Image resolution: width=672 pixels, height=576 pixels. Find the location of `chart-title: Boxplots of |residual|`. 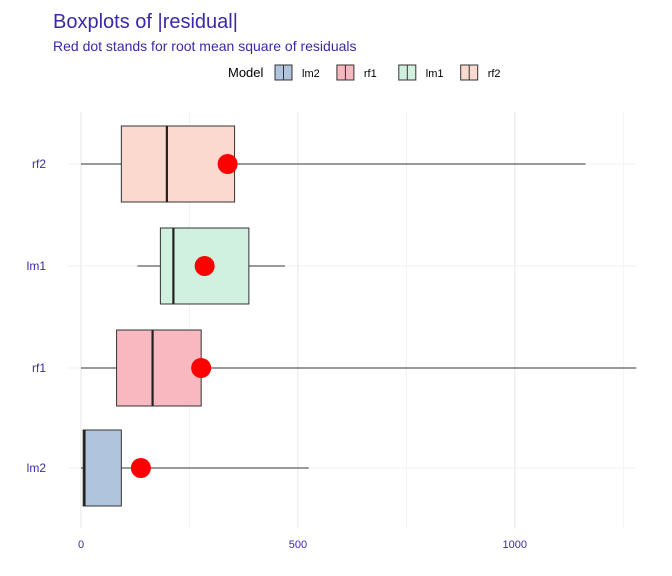

chart-title: Boxplots of |residual| is located at coordinates (145, 22).